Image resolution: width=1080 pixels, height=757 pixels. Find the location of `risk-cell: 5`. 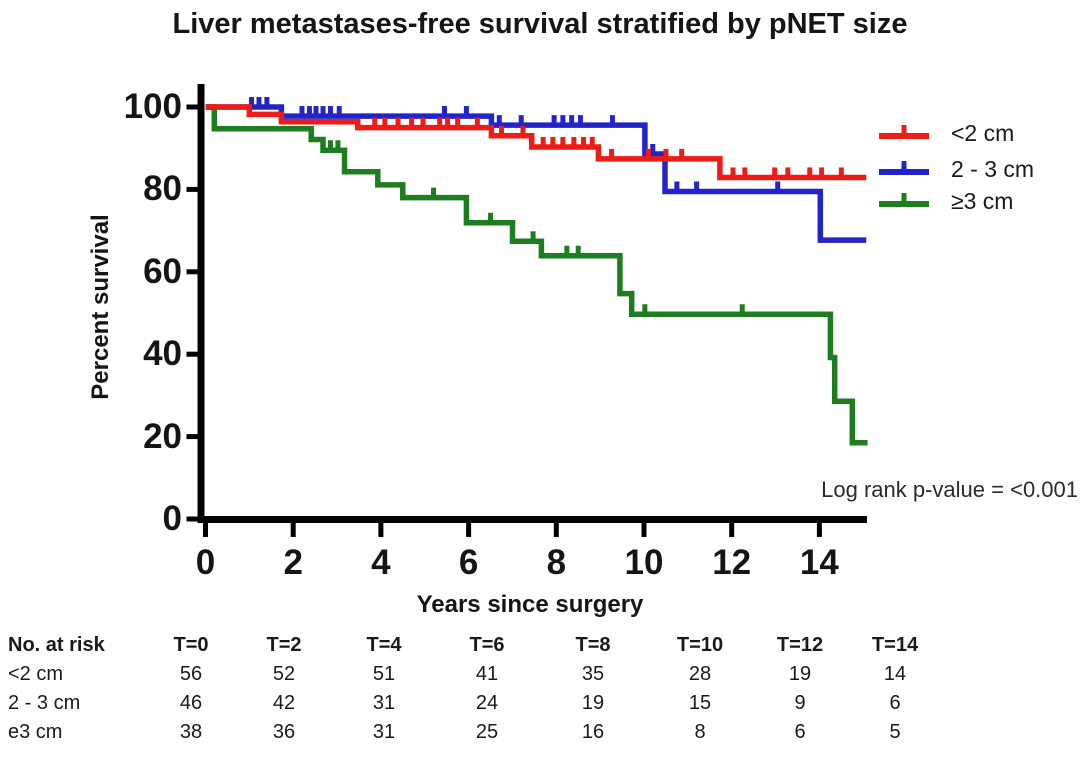

risk-cell: 5 is located at coordinates (895, 732).